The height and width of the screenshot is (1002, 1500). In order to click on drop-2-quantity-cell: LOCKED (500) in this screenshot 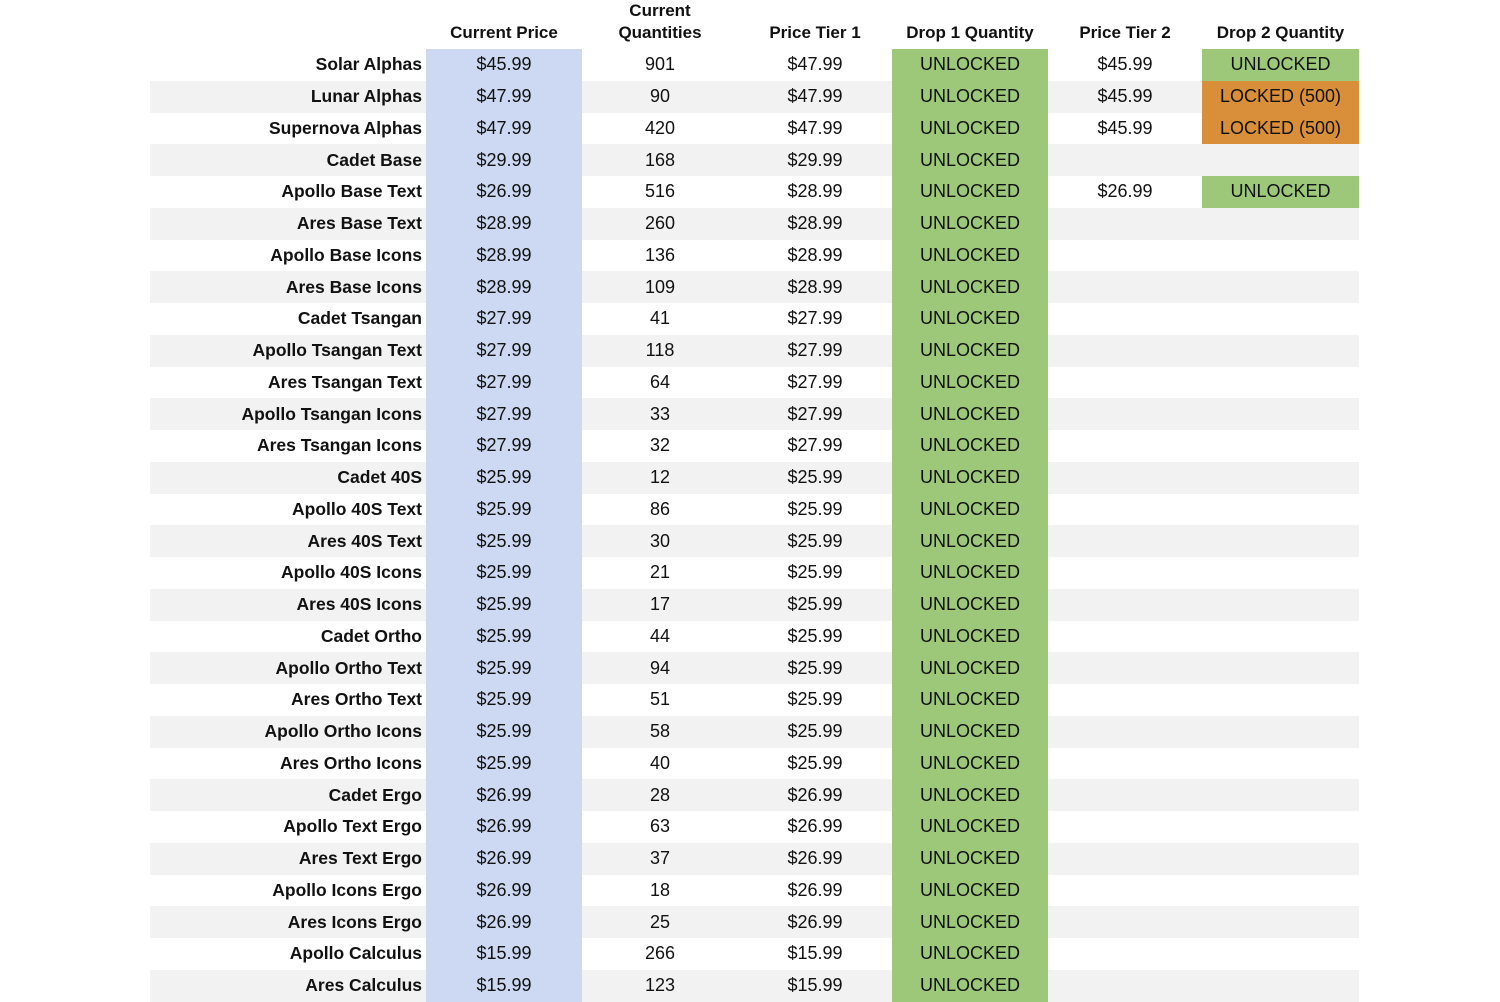, I will do `click(1280, 96)`.